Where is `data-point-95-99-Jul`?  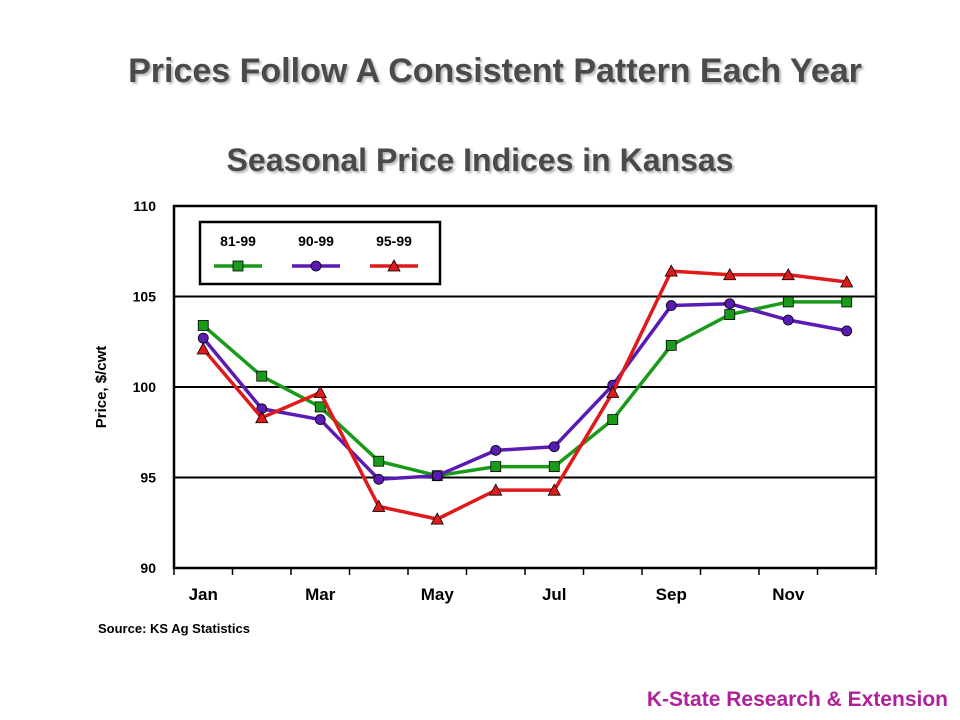
data-point-95-99-Jul is located at coordinates (554, 489).